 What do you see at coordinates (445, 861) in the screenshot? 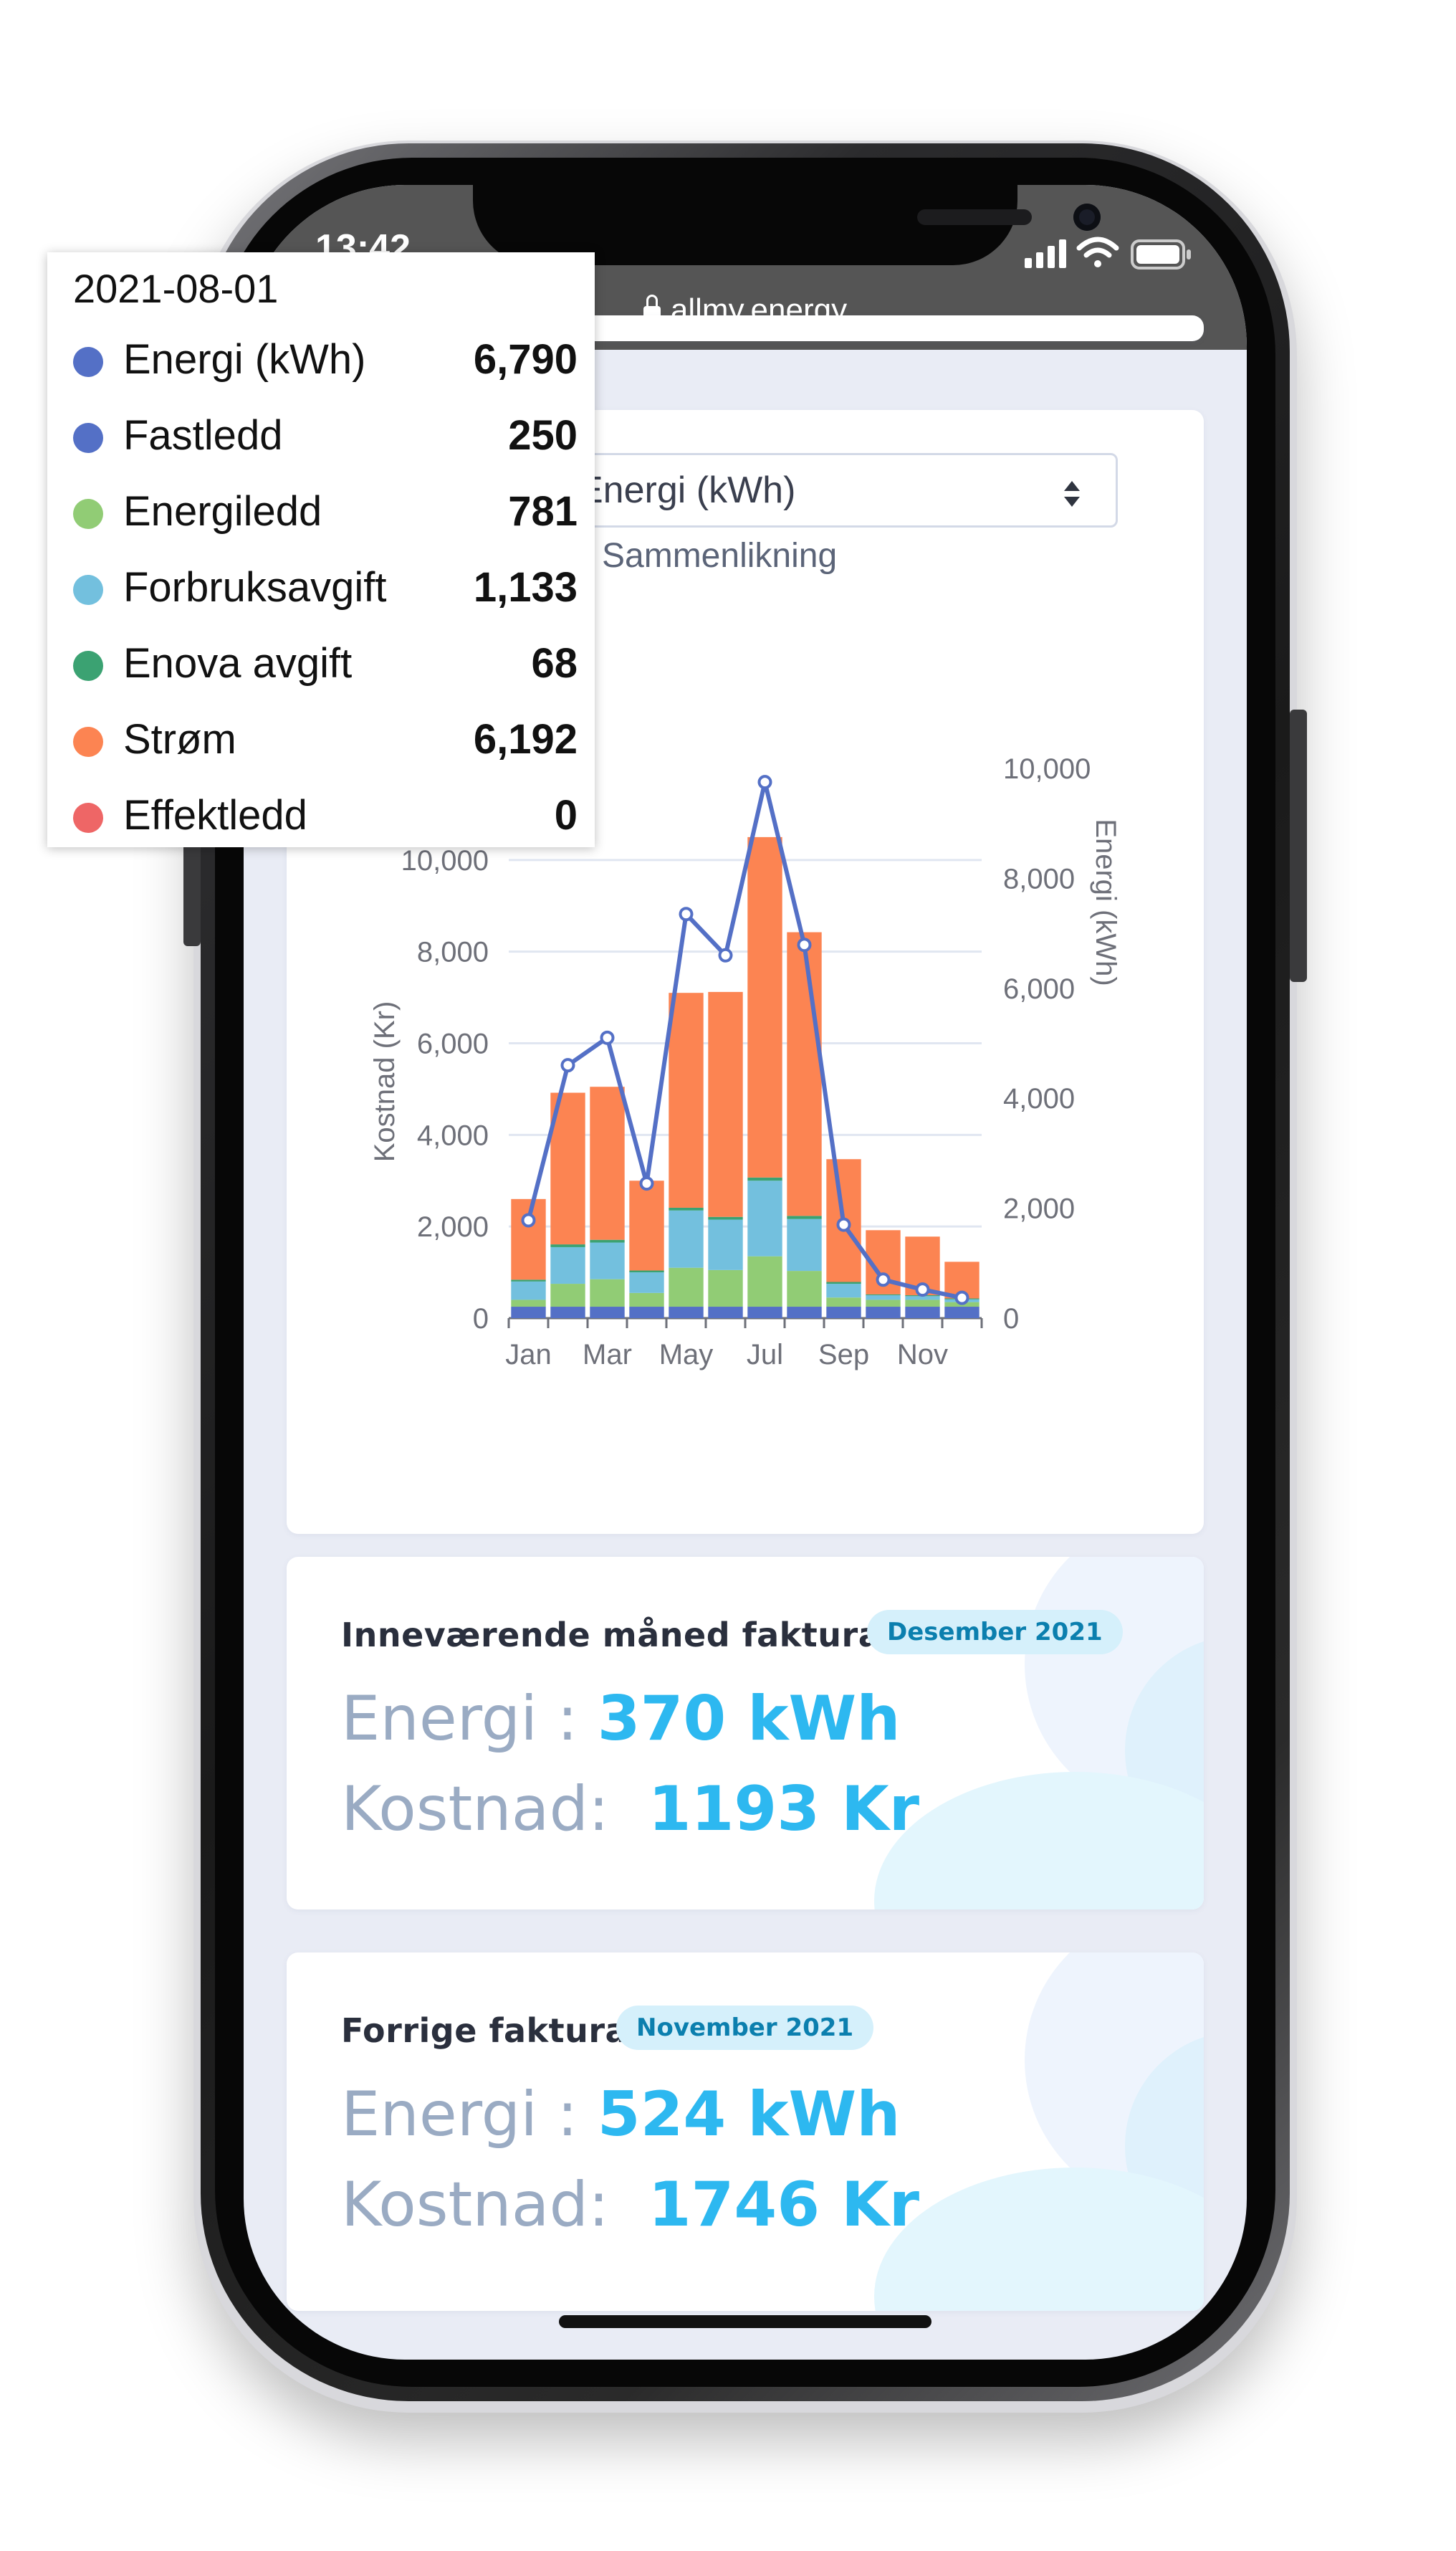
I see `y-tick-label-left: 10,000` at bounding box center [445, 861].